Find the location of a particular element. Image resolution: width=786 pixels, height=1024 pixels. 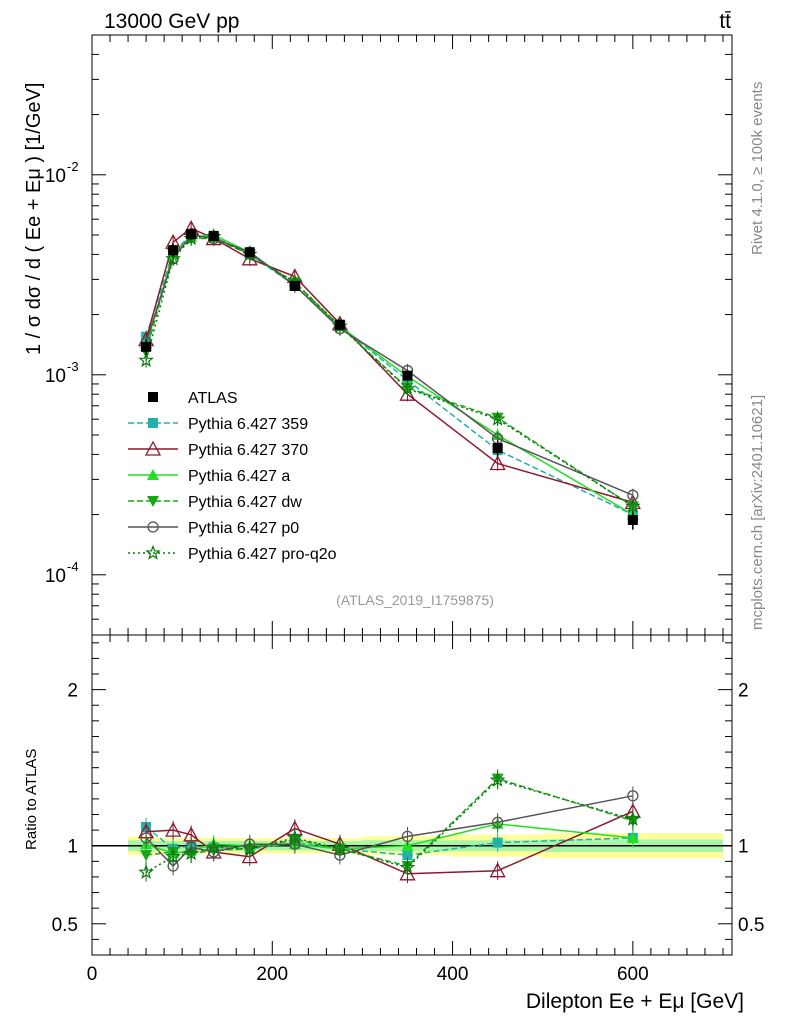

y-tick-label-exponent: -4 is located at coordinates (73, 566).